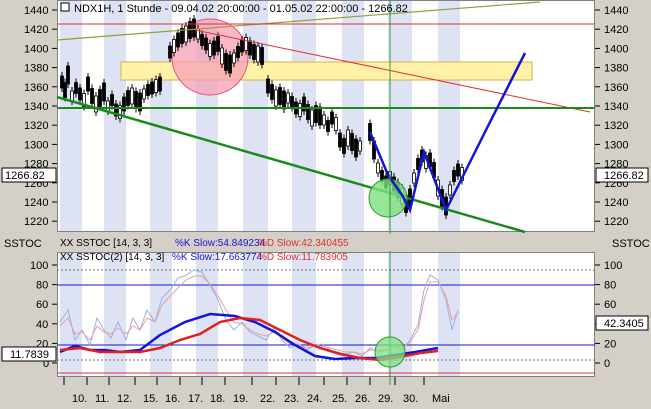 The height and width of the screenshot is (409, 651). What do you see at coordinates (410, 399) in the screenshot?
I see `x-tick-label: 30.` at bounding box center [410, 399].